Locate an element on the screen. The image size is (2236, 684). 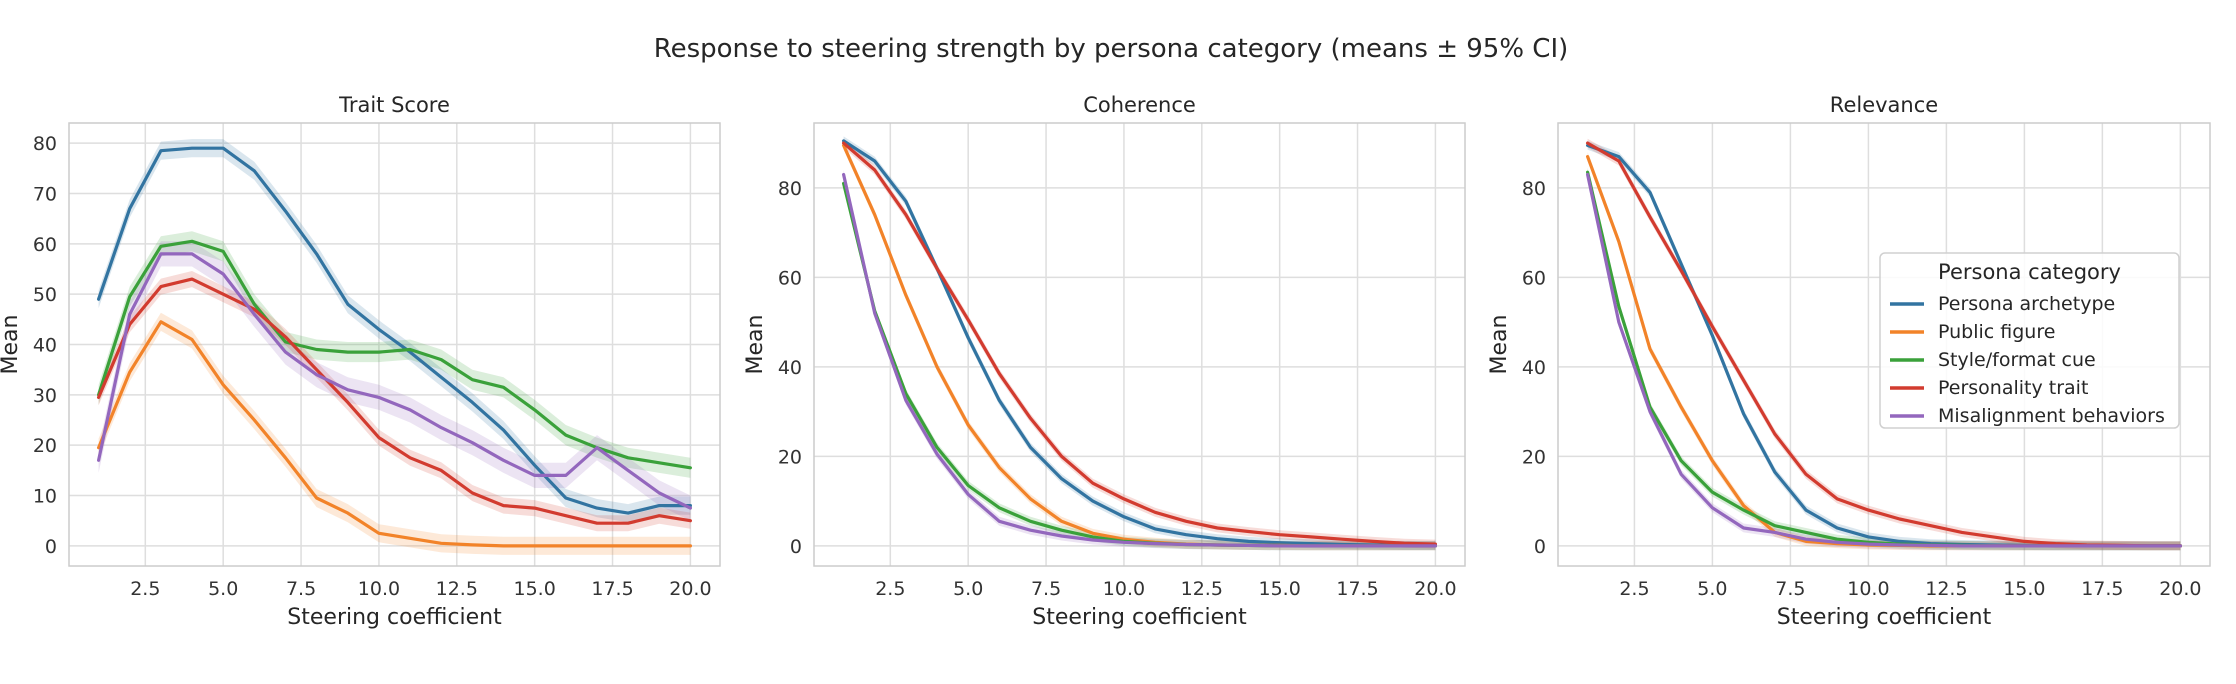
legend-entry-persona-archetype: Persona archetype is located at coordinates (2002, 304).